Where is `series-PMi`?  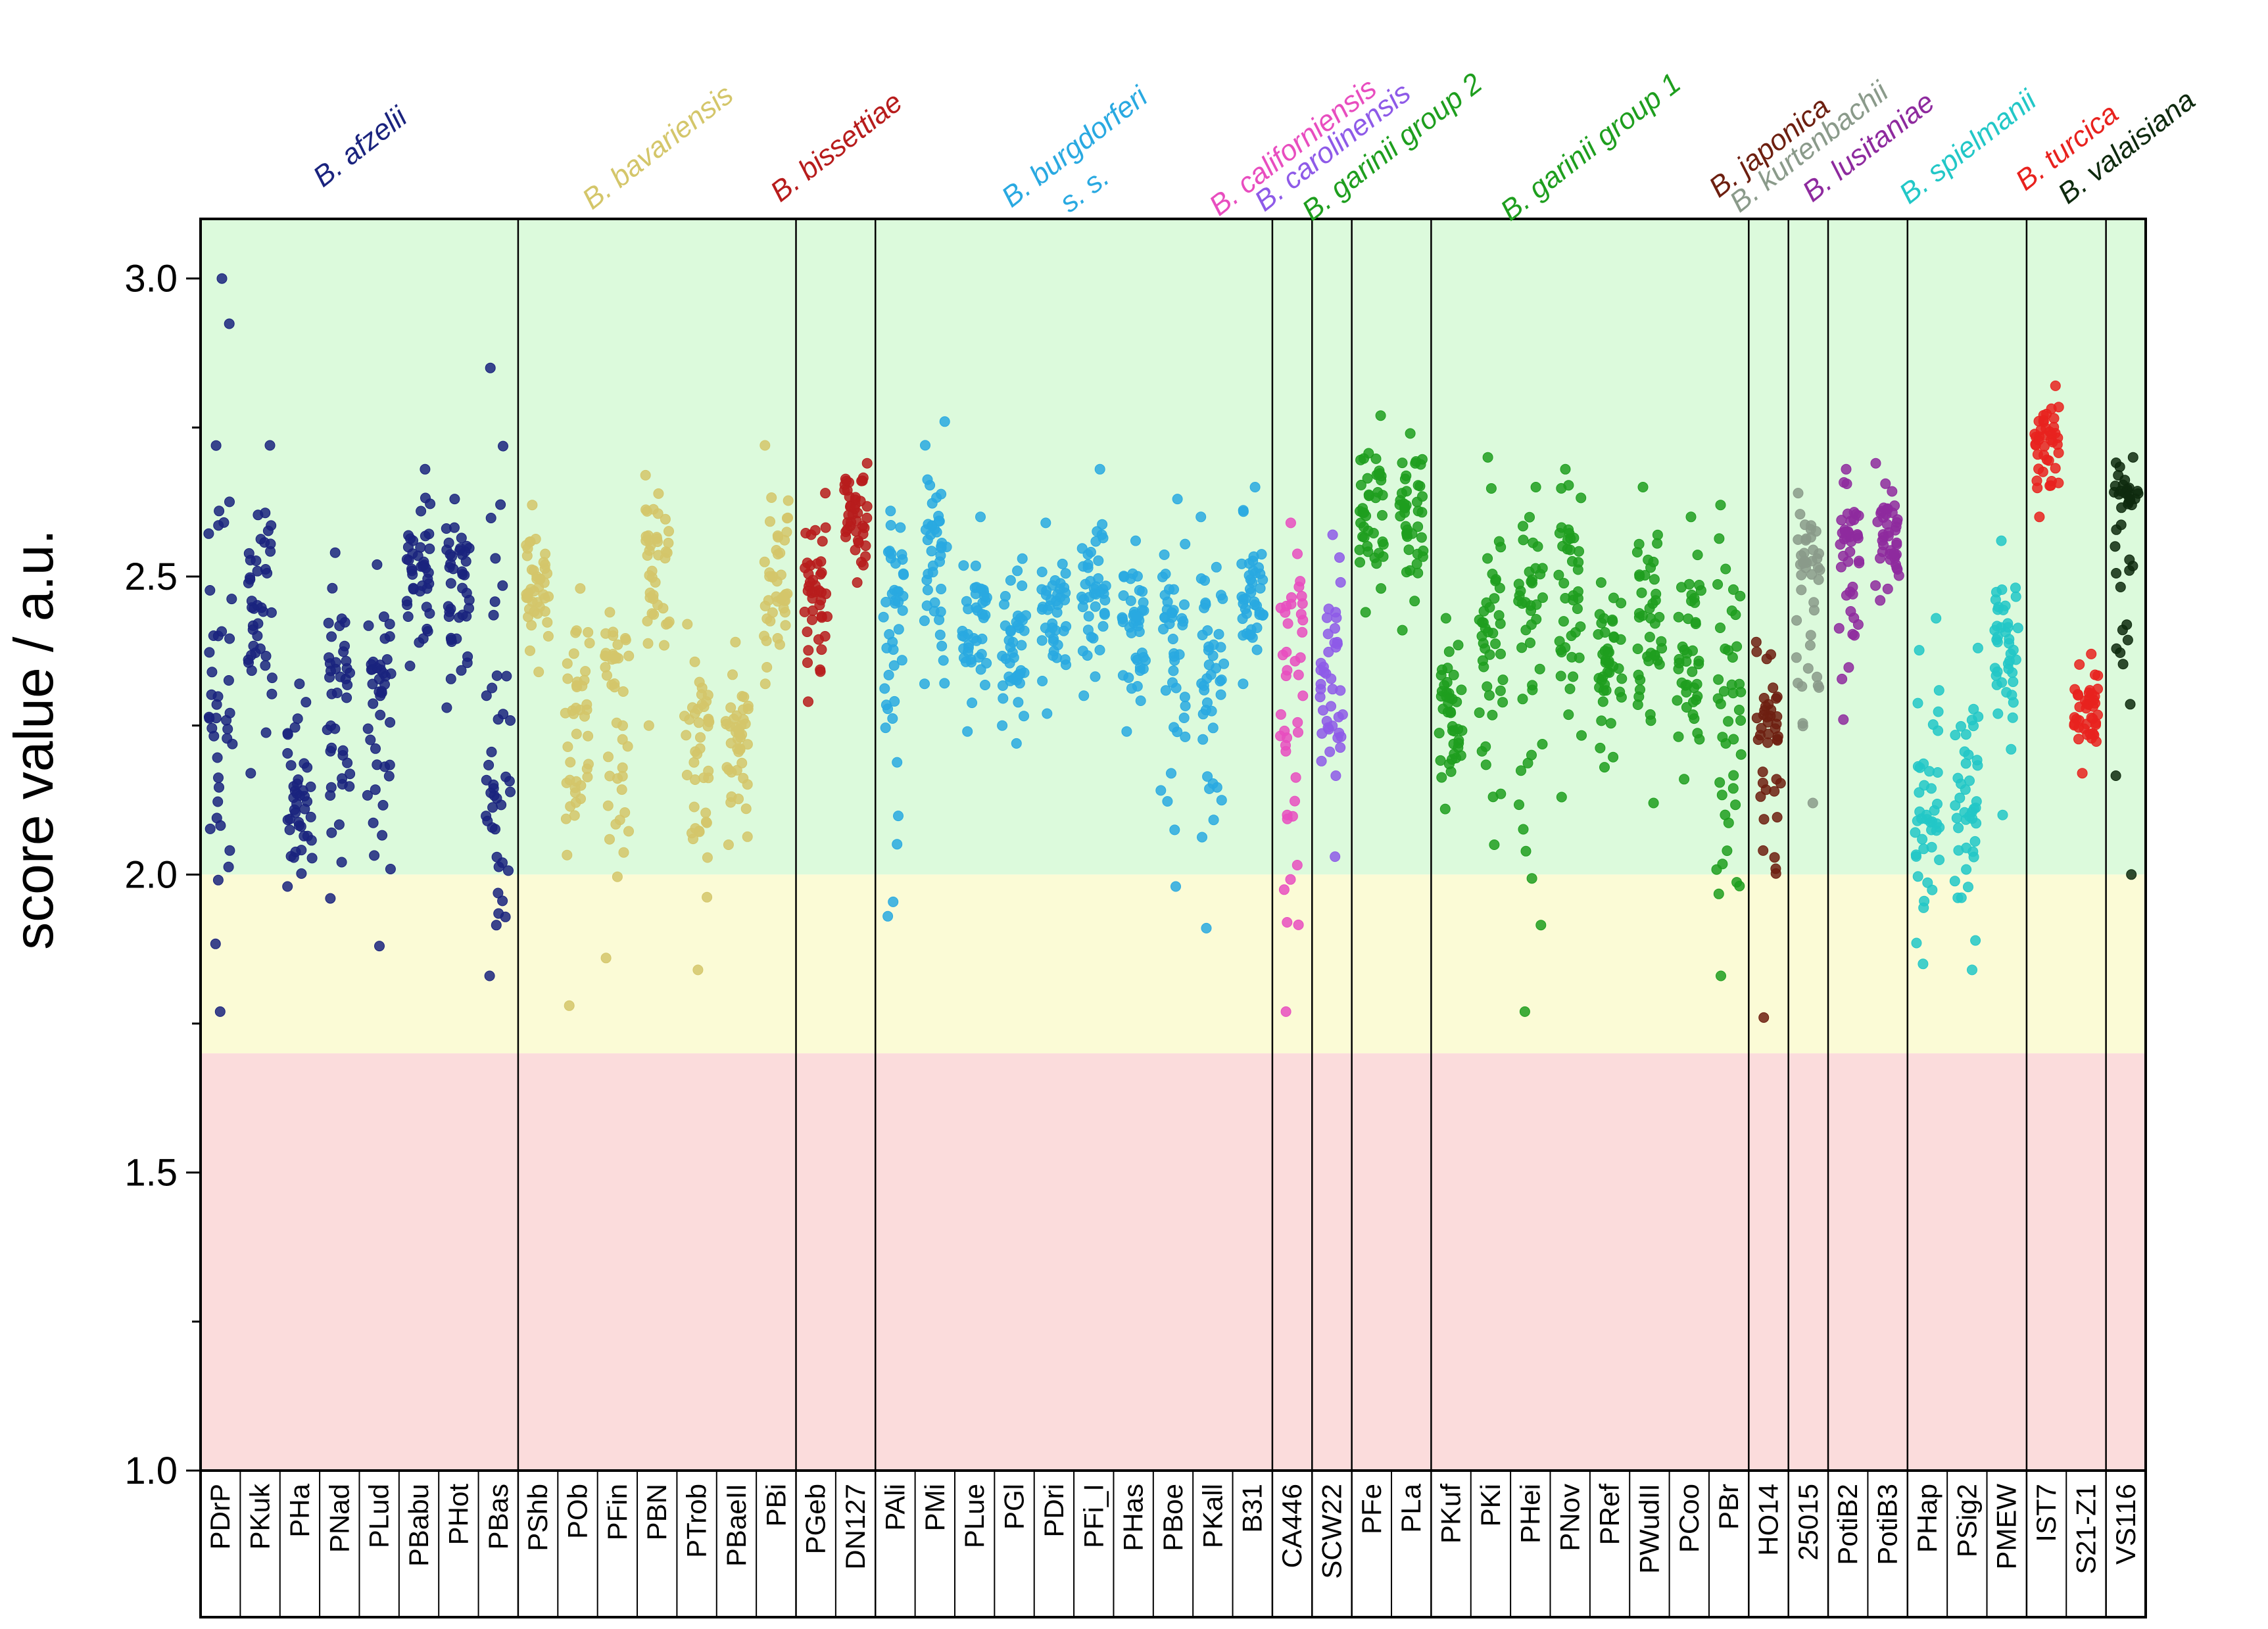
series-PMi is located at coordinates (935, 553).